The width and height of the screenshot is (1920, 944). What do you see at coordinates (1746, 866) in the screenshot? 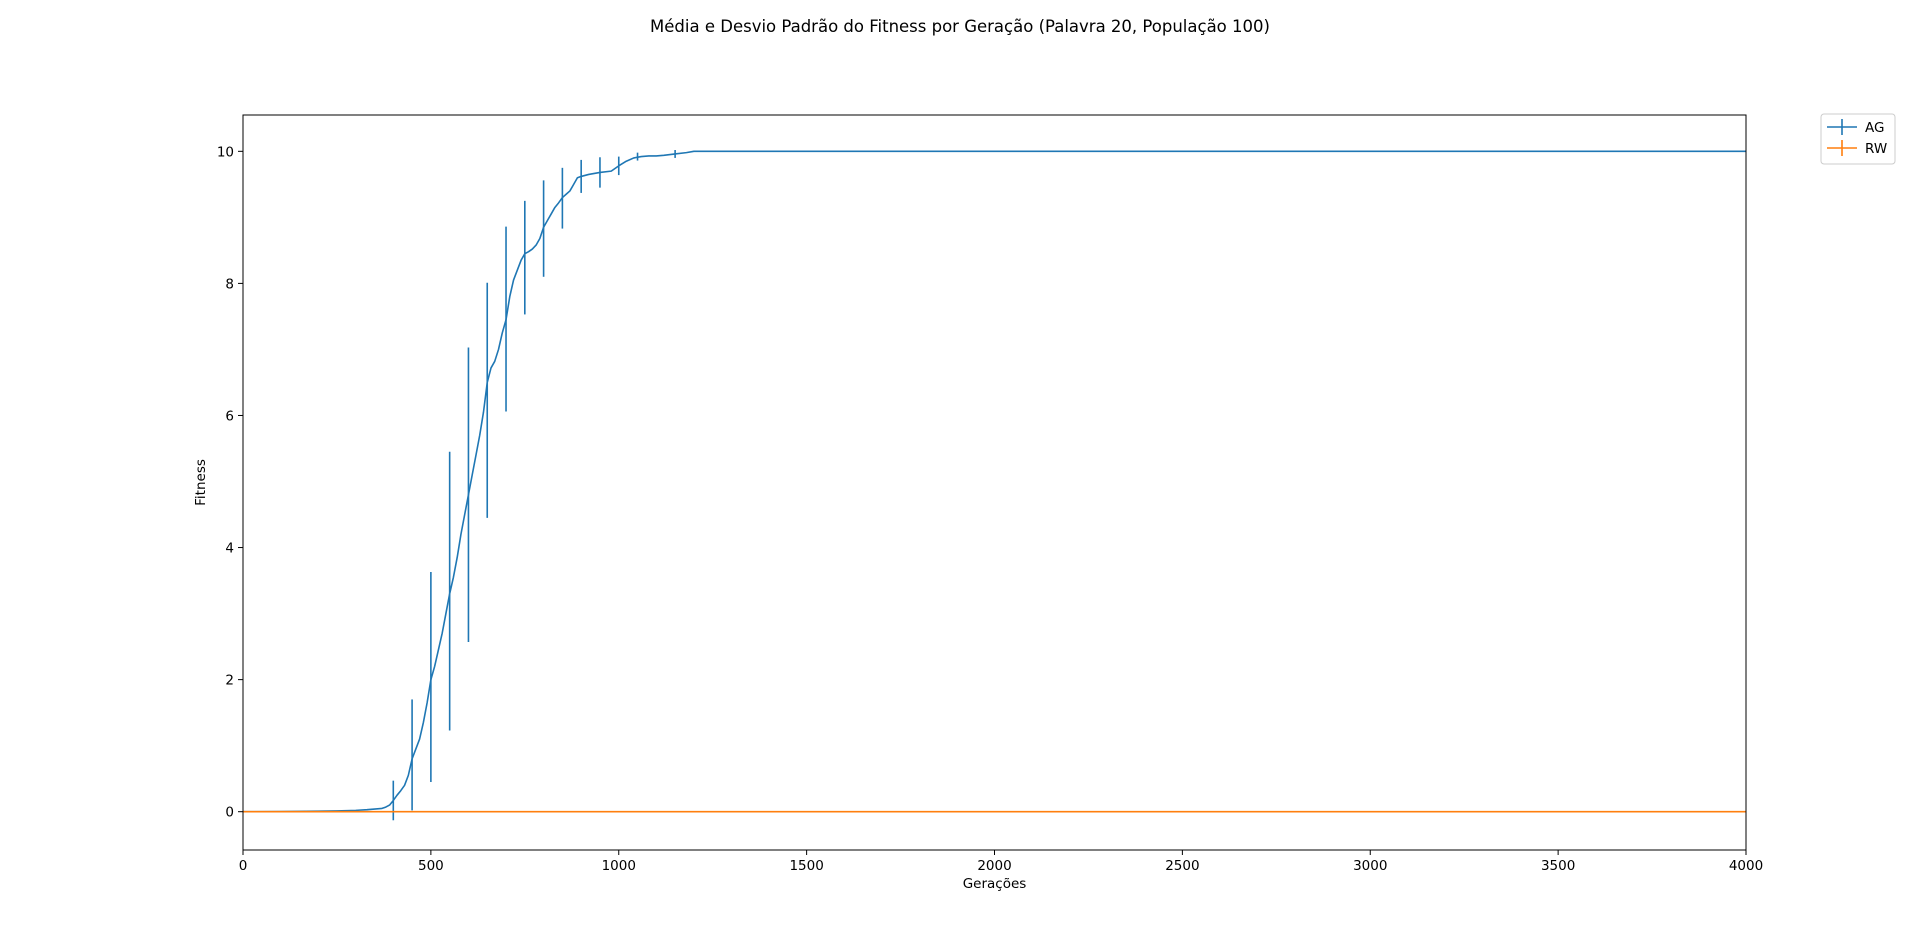
I see `x-tick-label-8: 4000` at bounding box center [1746, 866].